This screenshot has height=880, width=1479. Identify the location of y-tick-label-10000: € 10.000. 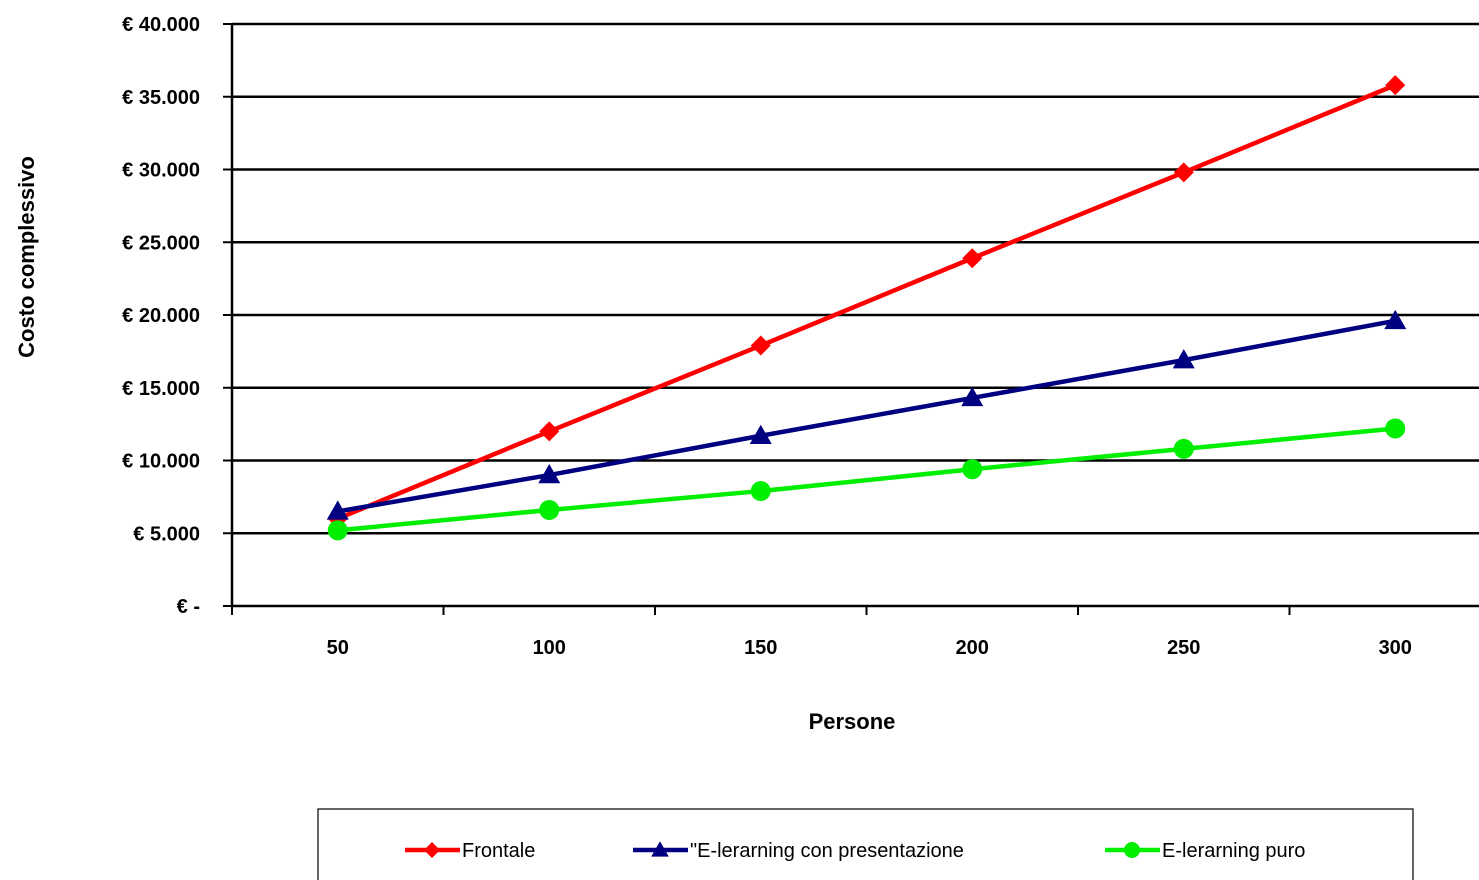
(161, 462).